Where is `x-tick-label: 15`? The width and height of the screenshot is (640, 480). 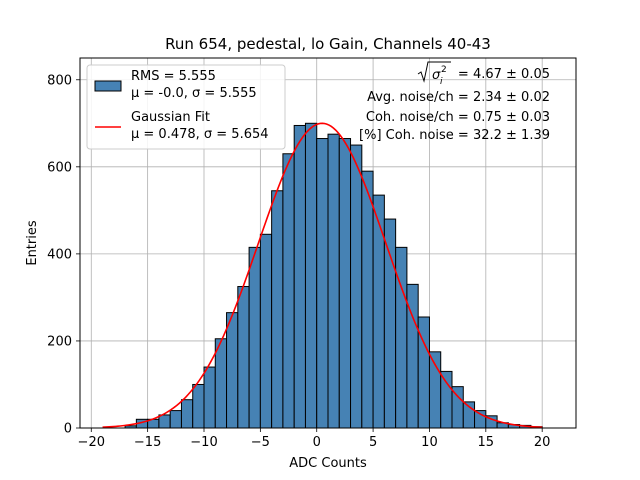 x-tick-label: 15 is located at coordinates (486, 442).